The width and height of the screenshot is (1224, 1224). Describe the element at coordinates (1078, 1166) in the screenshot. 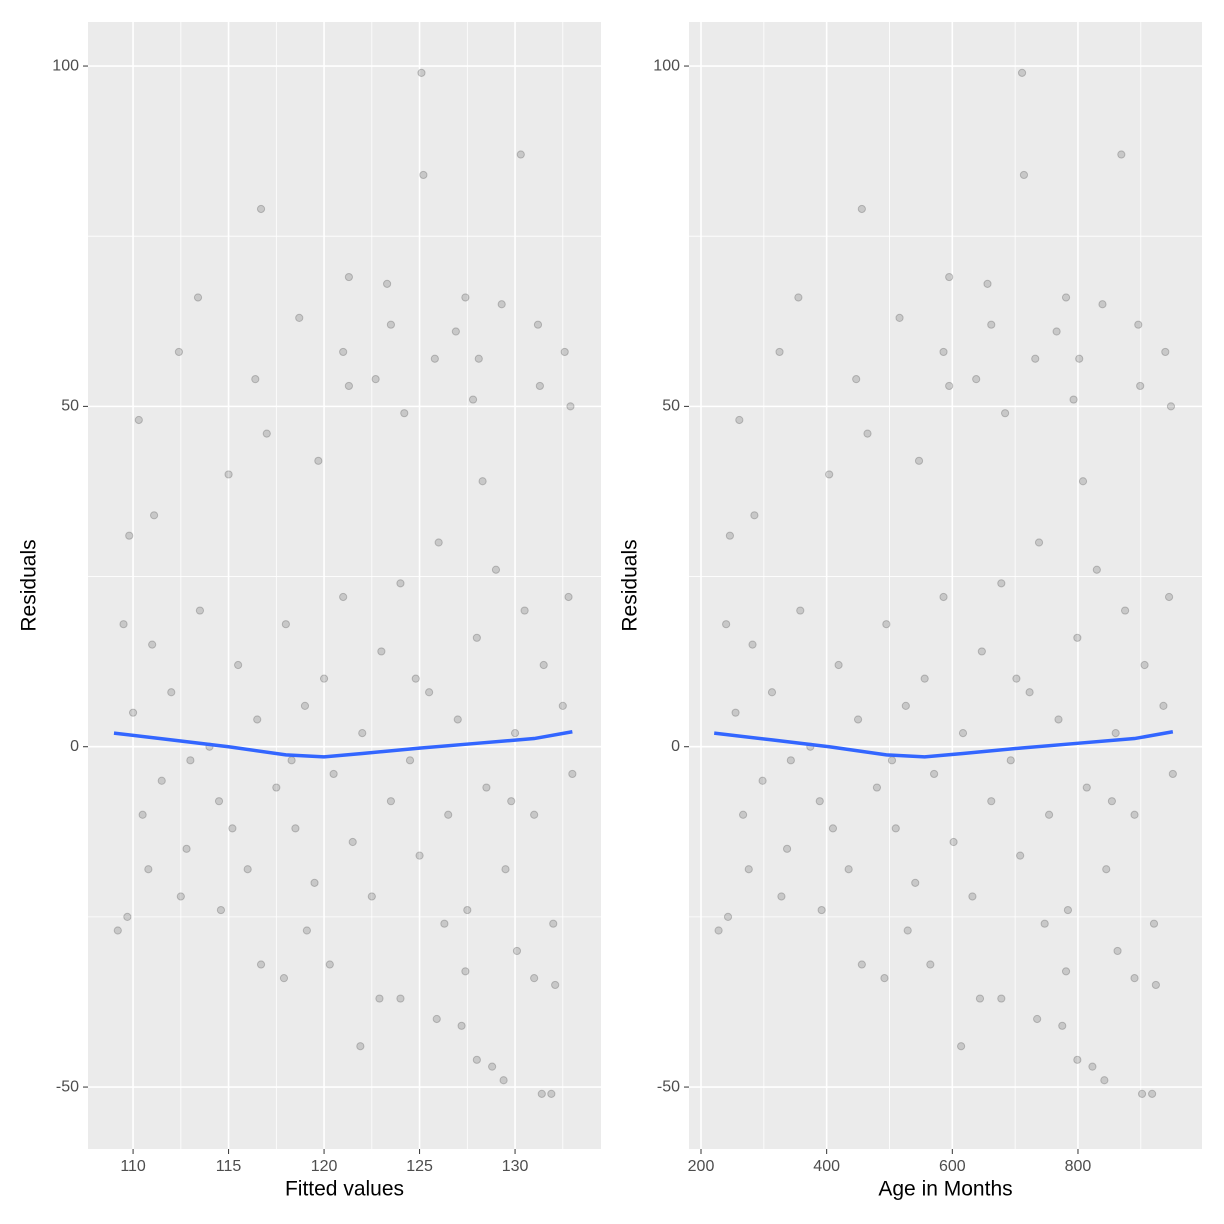

I see `x-tick-label: 800` at that location.